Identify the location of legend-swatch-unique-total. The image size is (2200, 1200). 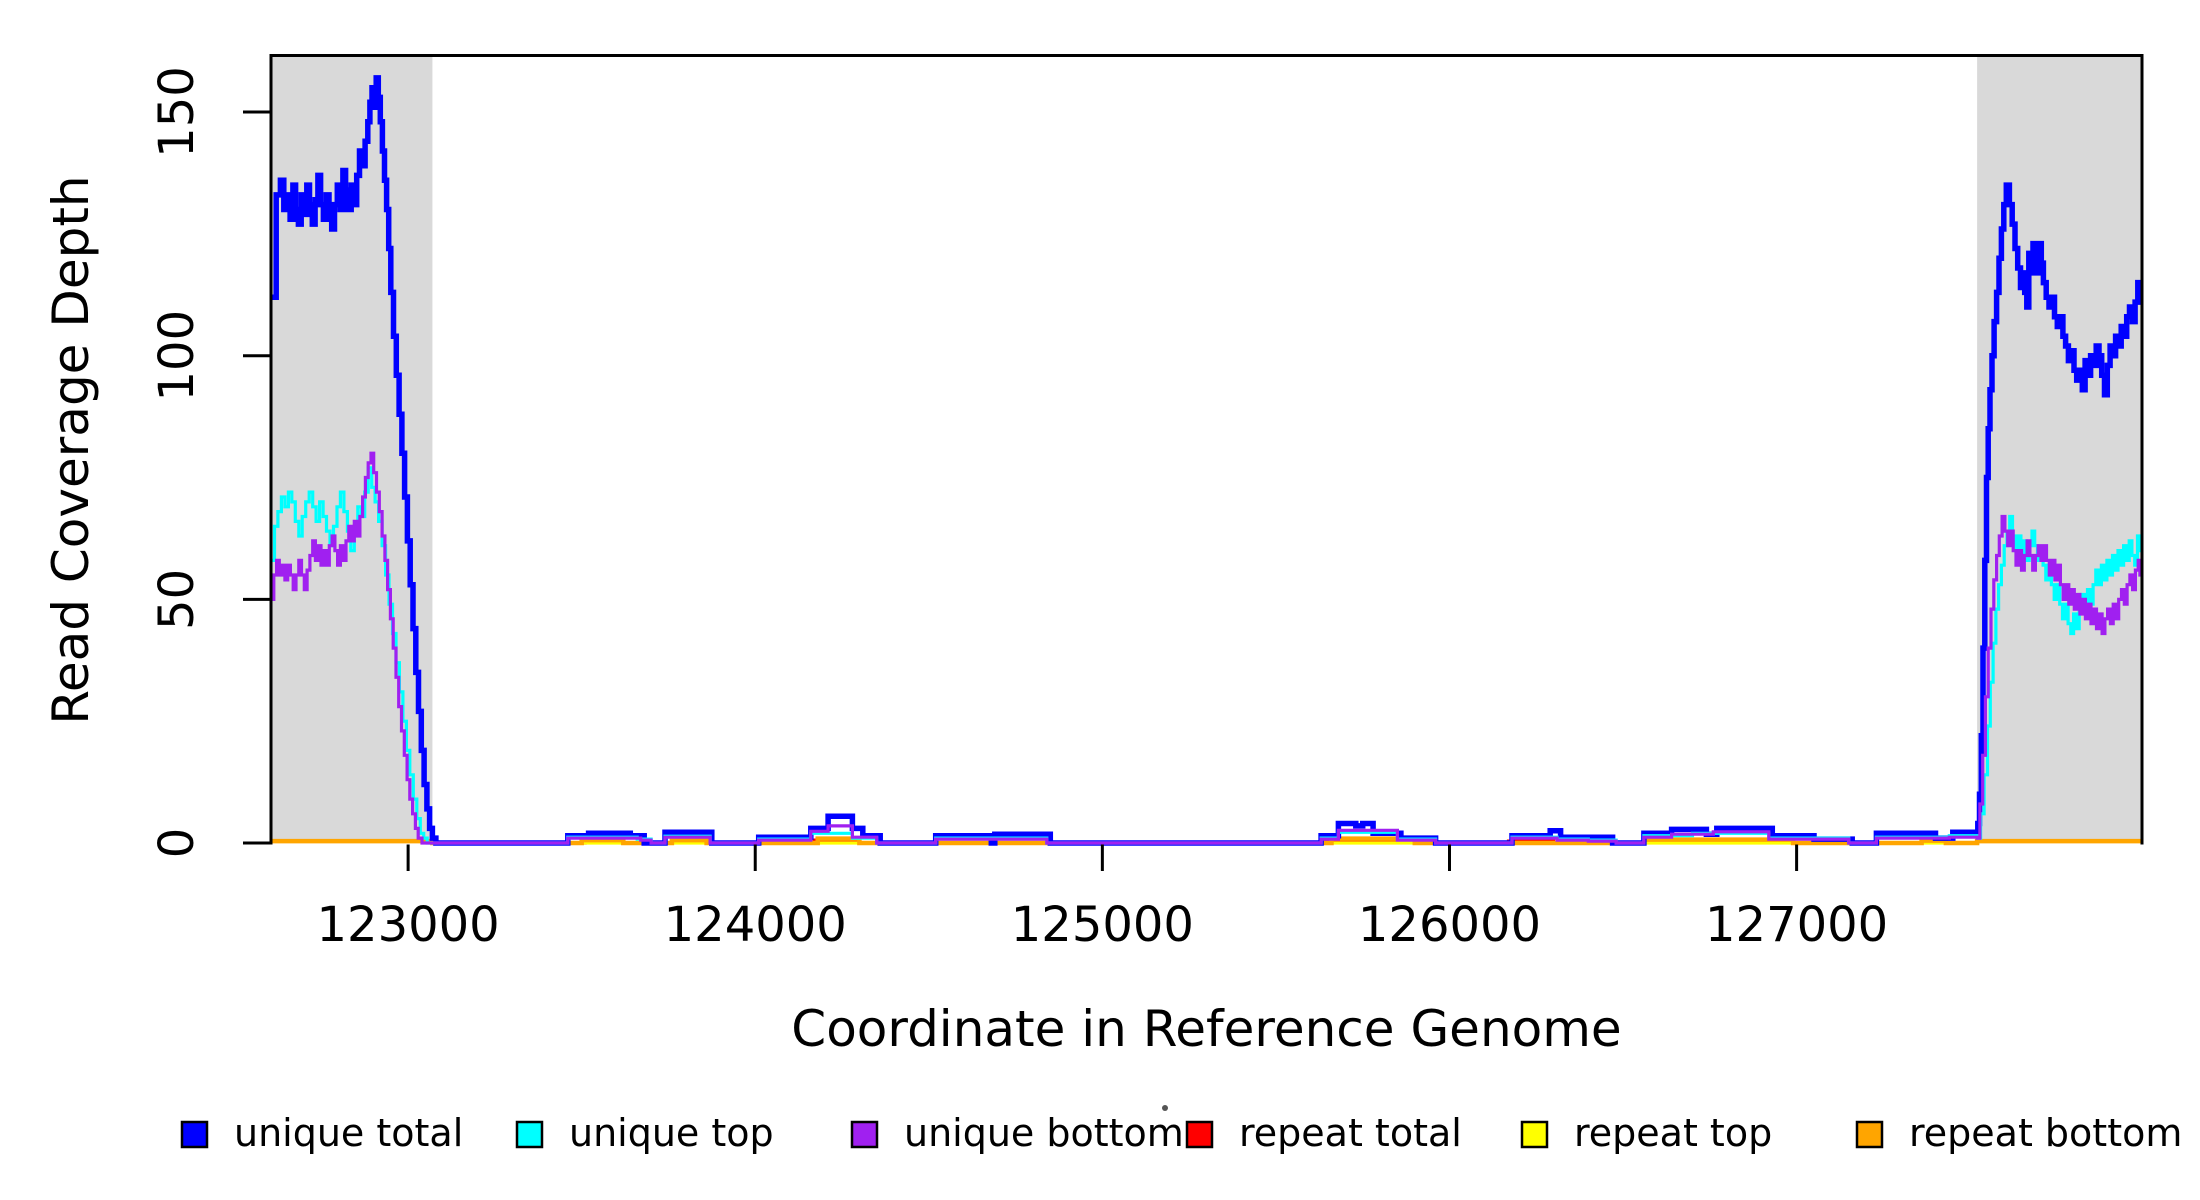
(194, 1134).